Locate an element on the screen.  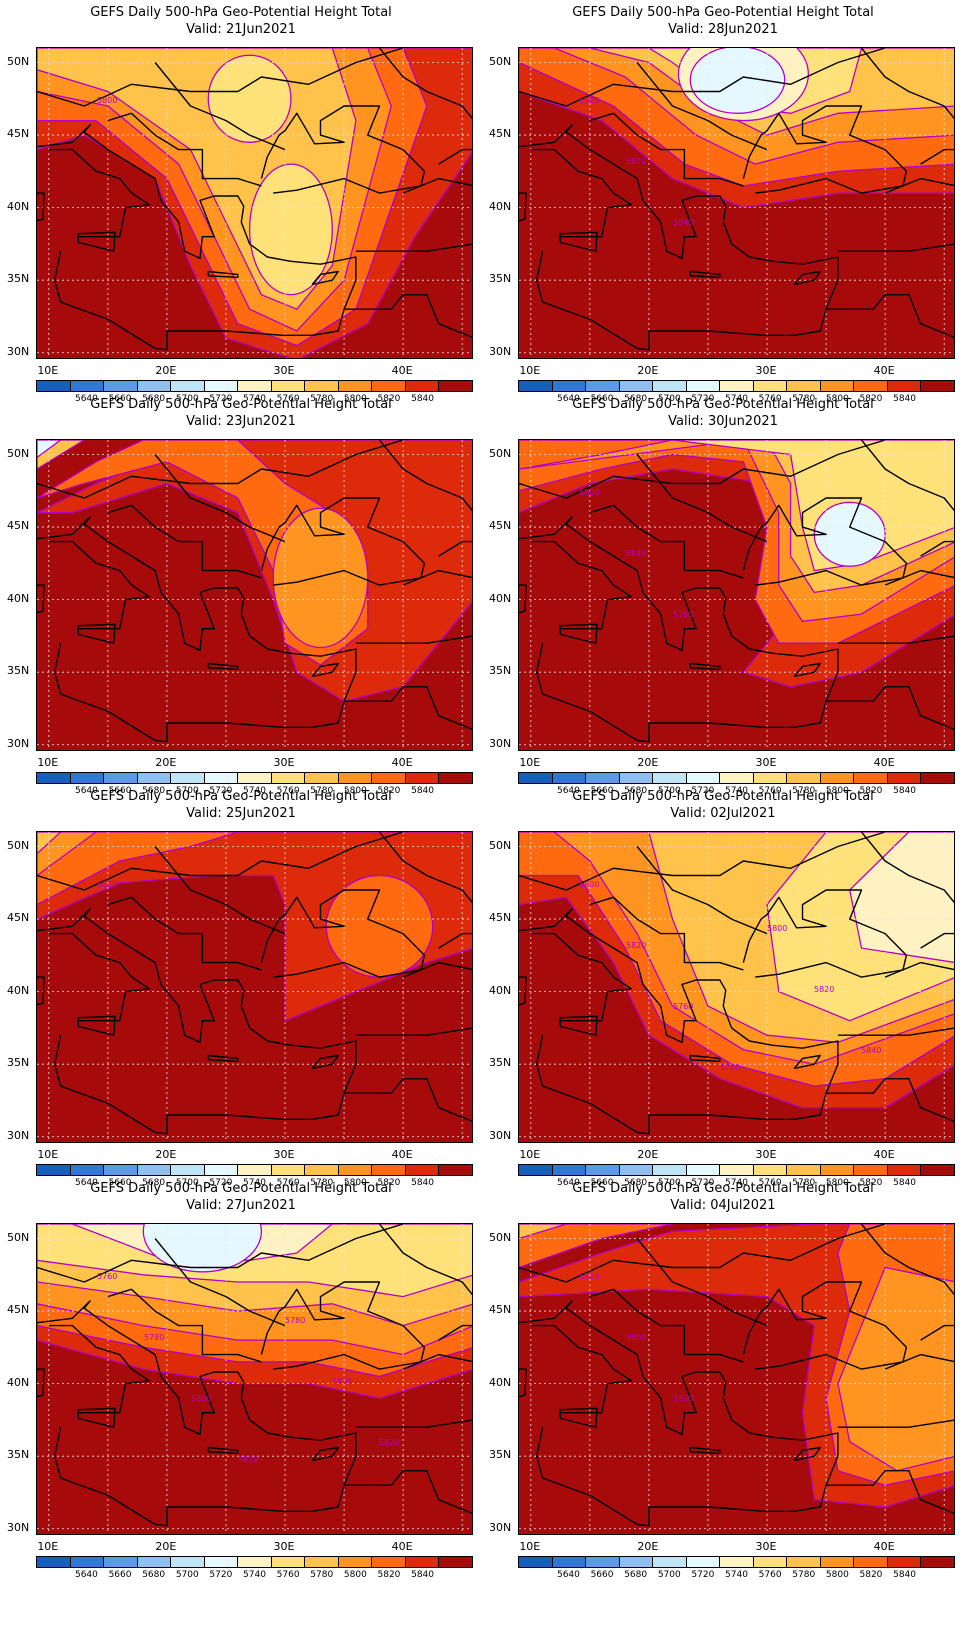
color-scale-label: 5680 is located at coordinates (636, 399).